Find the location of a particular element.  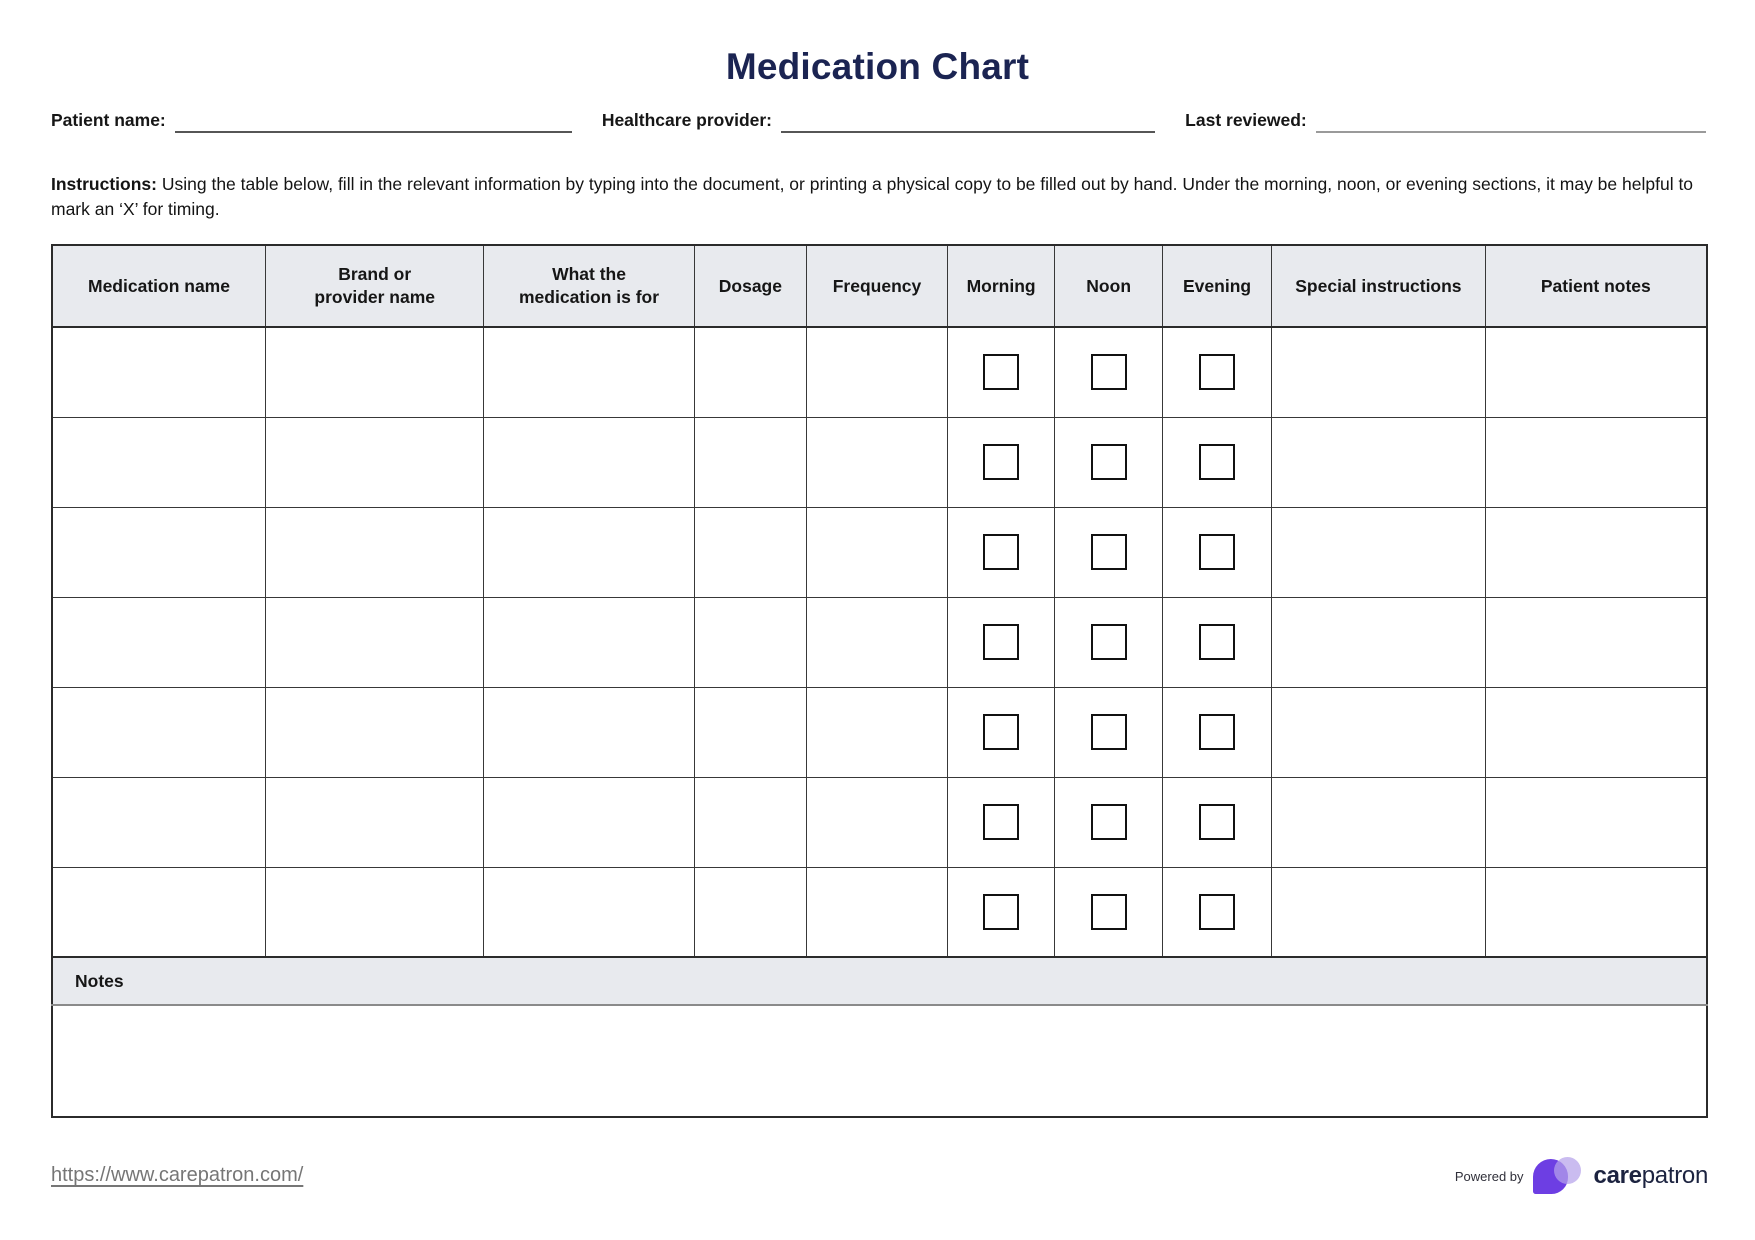

patient-name-input-line is located at coordinates (373, 125).